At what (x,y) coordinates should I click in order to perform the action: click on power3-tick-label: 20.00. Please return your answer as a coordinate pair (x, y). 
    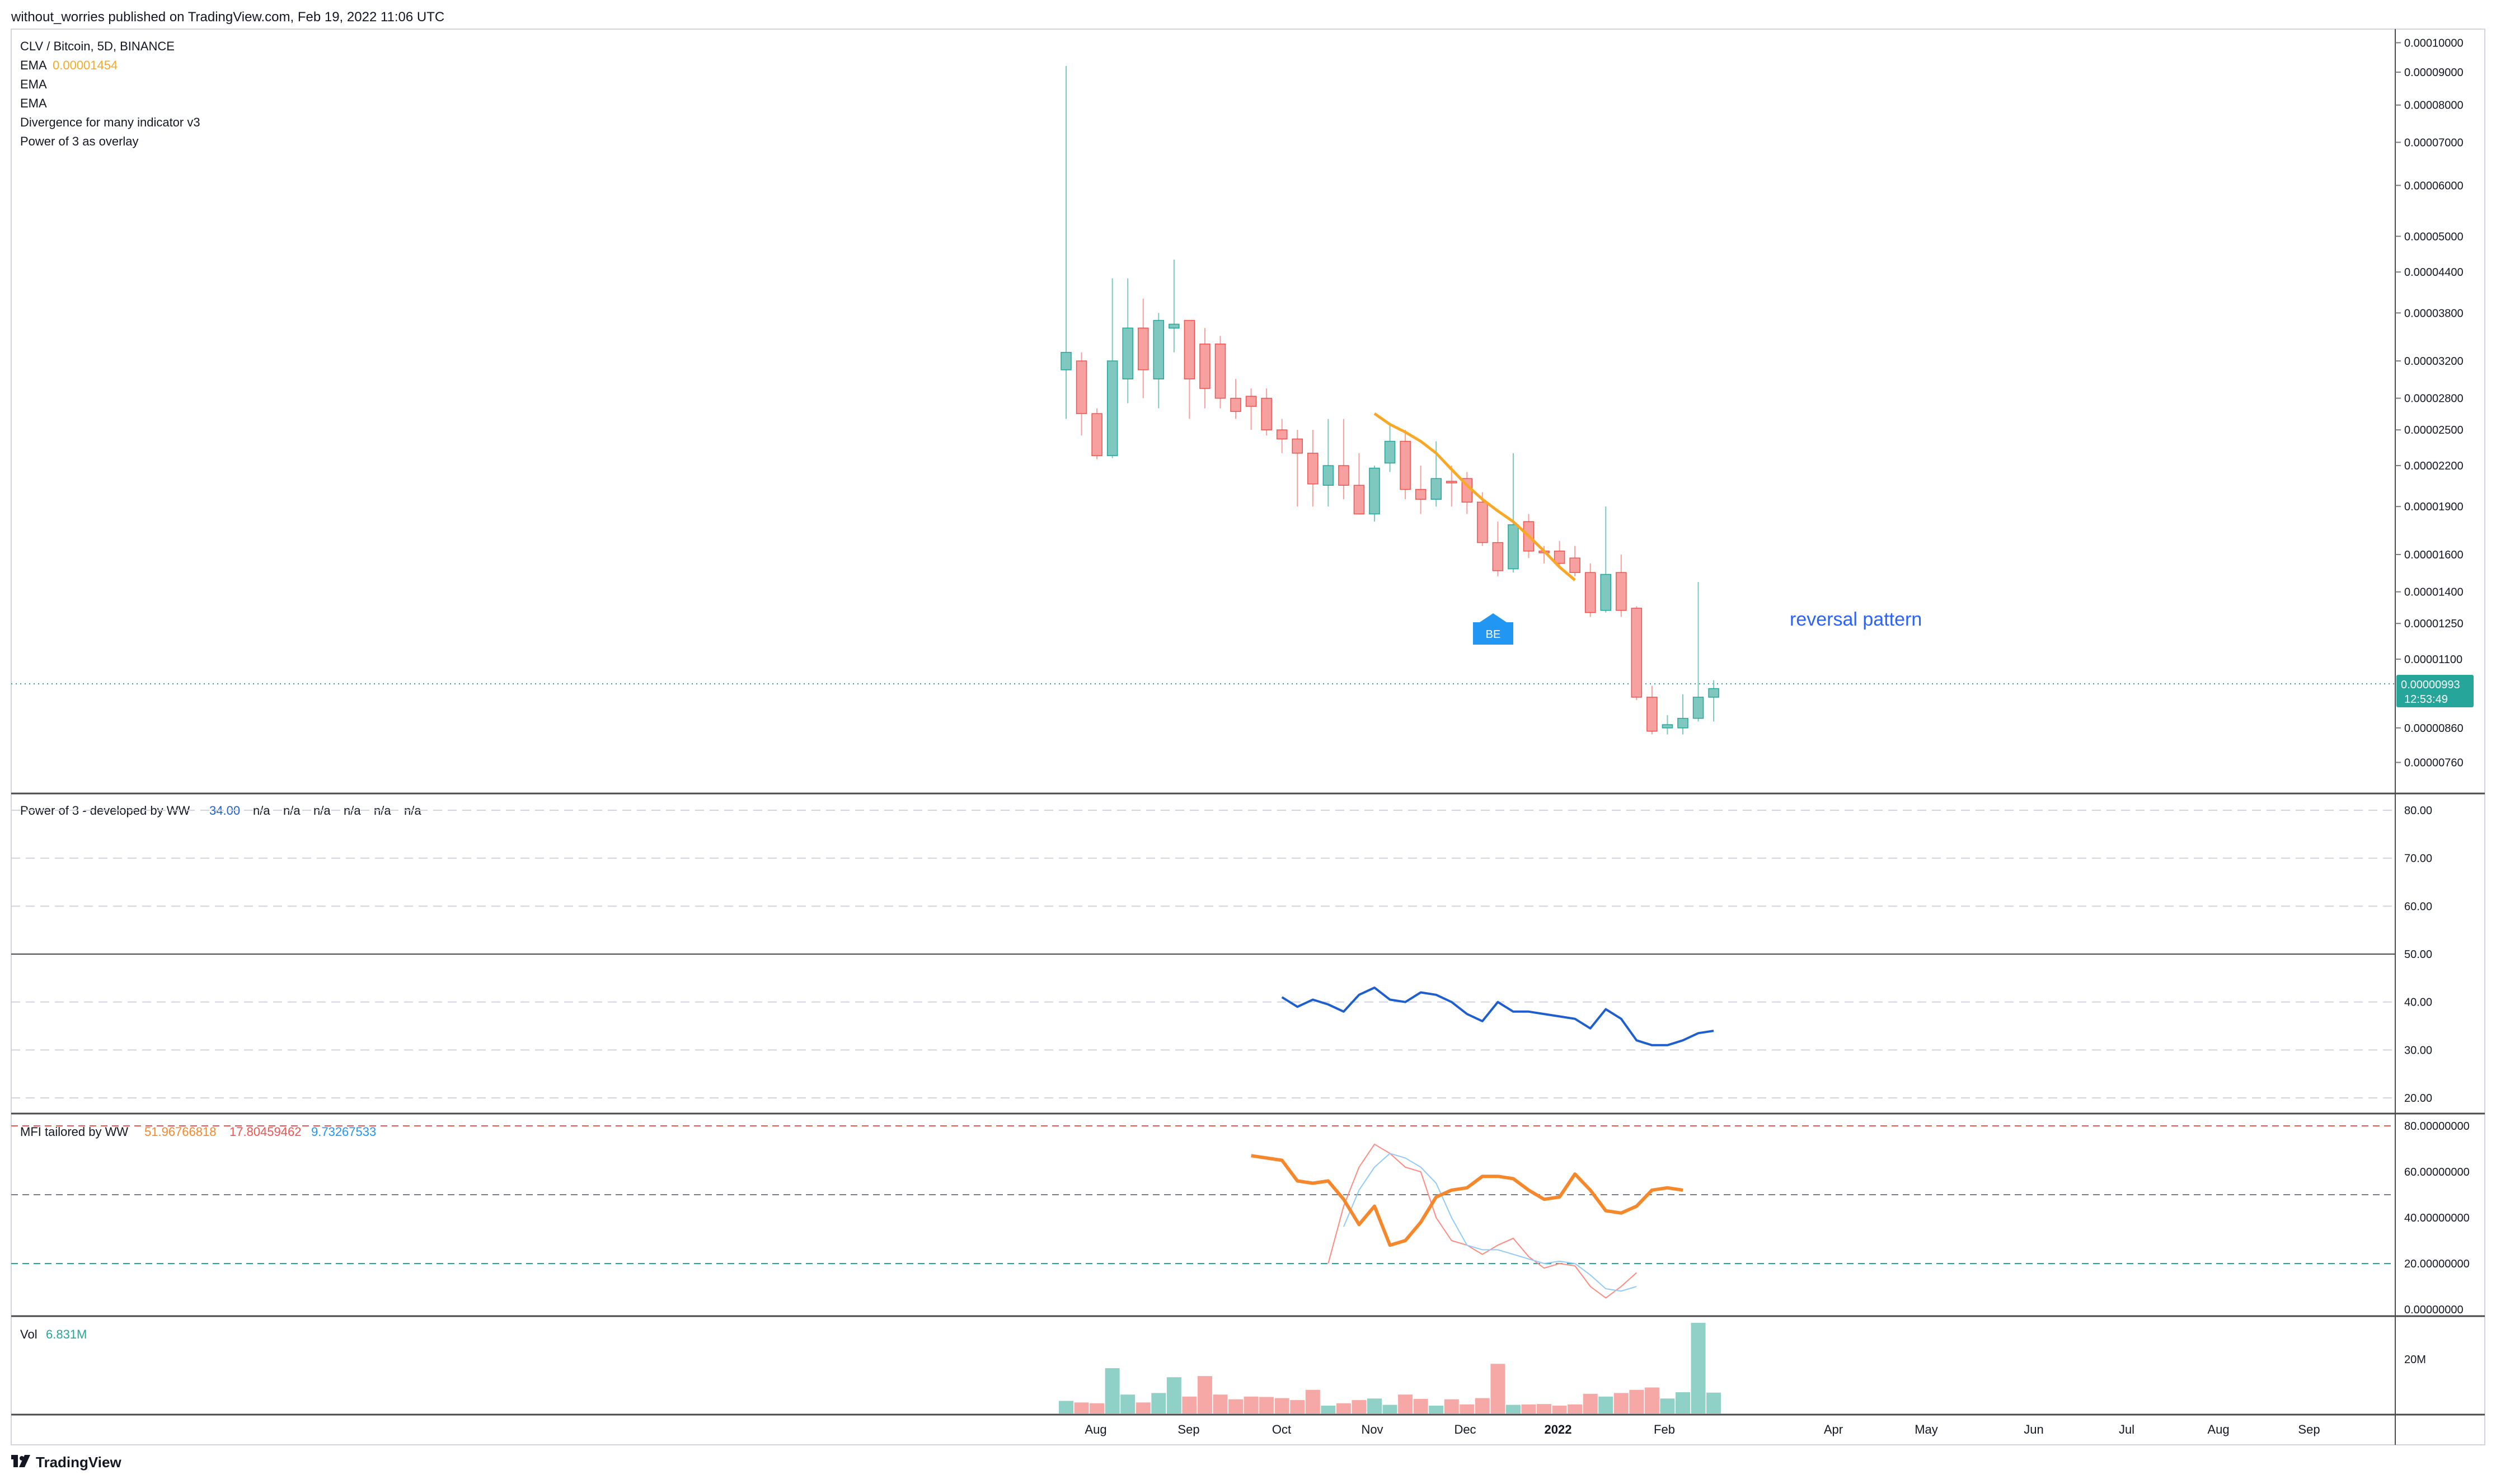
    Looking at the image, I should click on (2418, 1098).